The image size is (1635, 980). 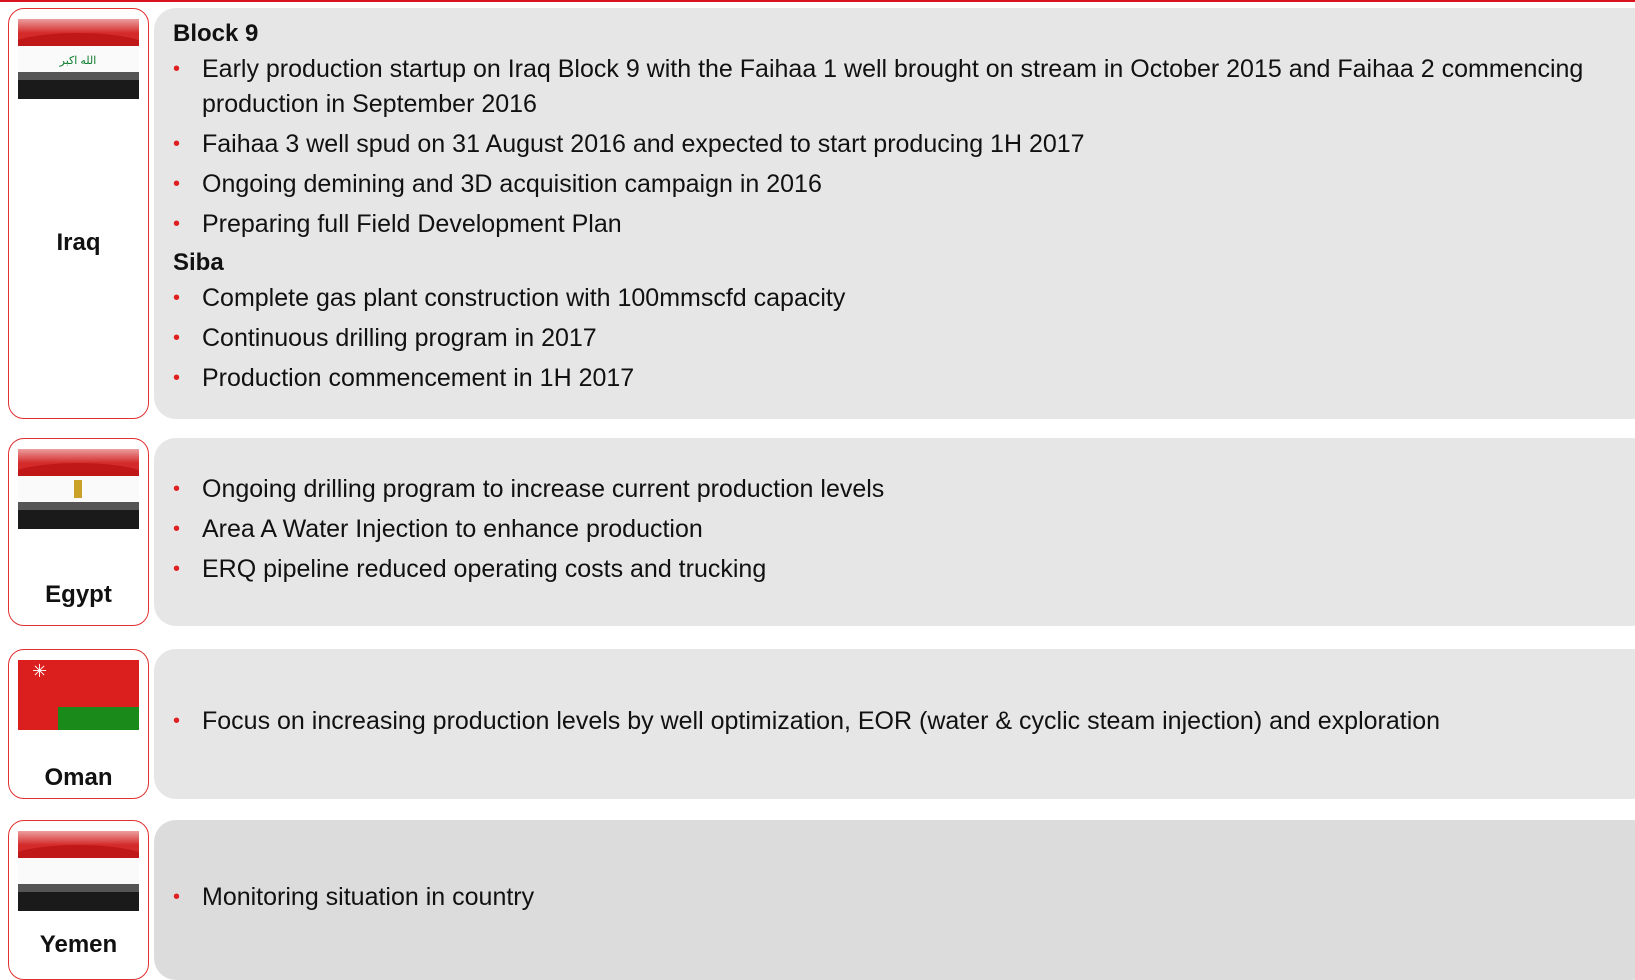 What do you see at coordinates (78, 695) in the screenshot?
I see `flag: ✳` at bounding box center [78, 695].